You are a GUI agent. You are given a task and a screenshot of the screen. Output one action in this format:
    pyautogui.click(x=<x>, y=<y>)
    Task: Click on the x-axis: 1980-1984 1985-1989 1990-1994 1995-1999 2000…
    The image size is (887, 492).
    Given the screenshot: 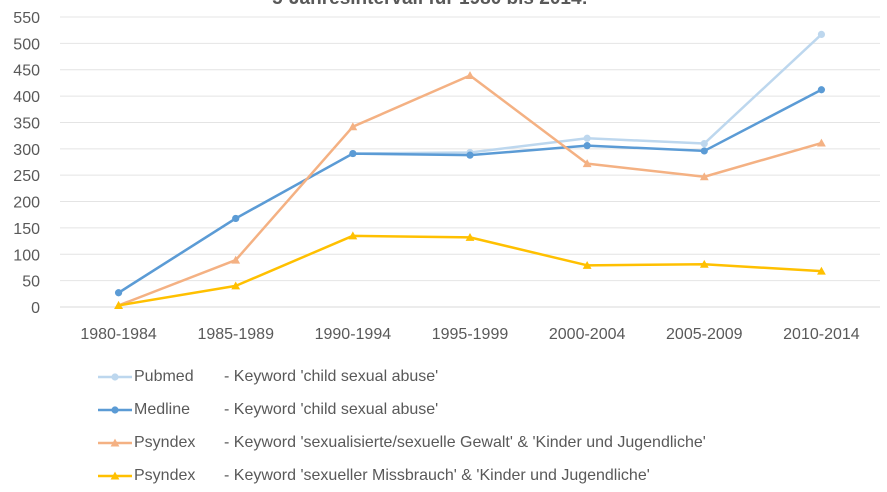 What is the action you would take?
    pyautogui.click(x=469, y=334)
    